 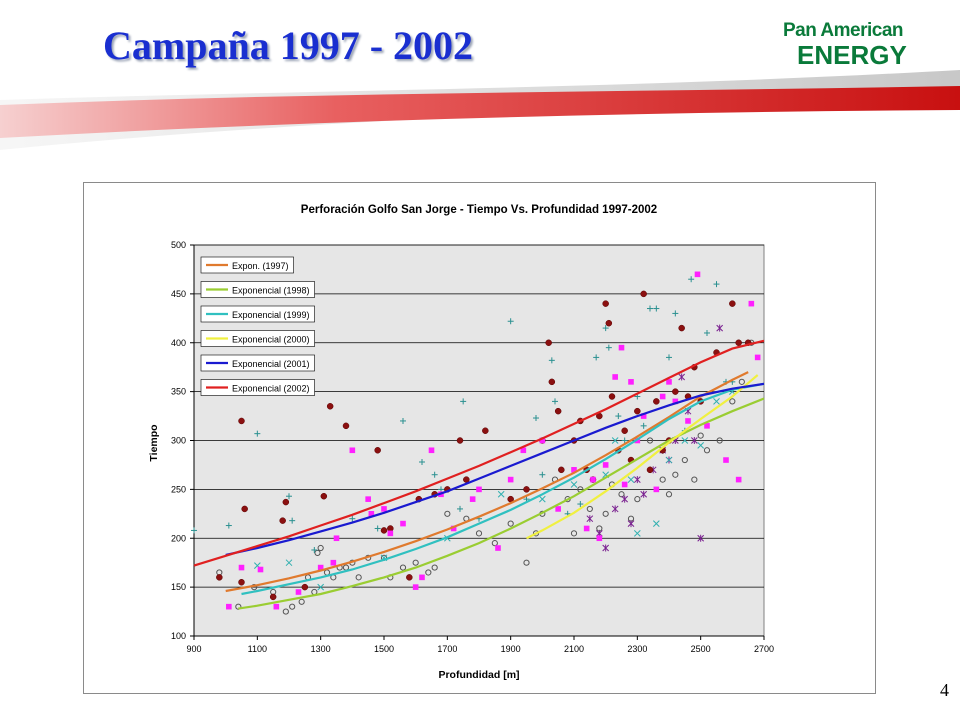 I want to click on x-tick-label: 2100, so click(x=574, y=649).